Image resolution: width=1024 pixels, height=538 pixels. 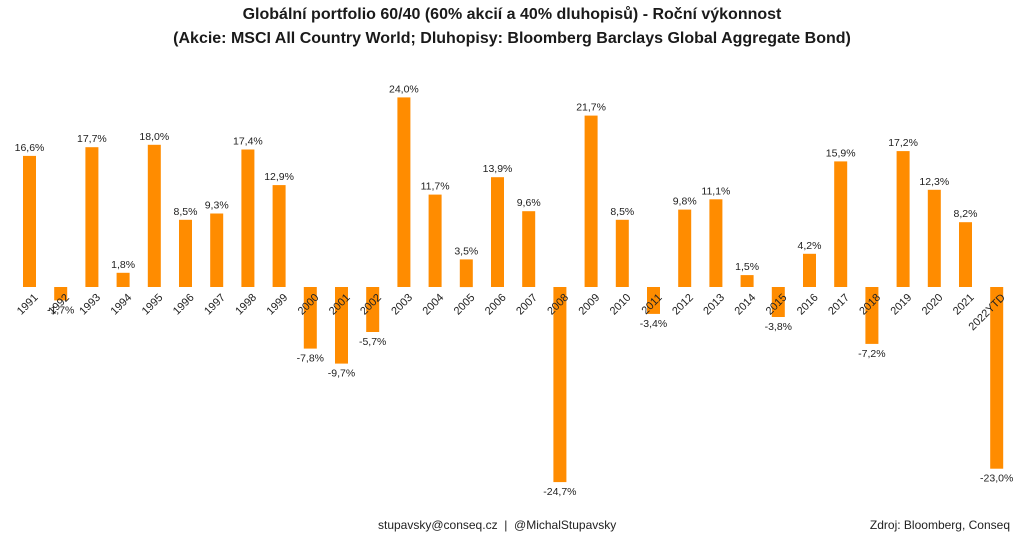 What do you see at coordinates (153, 305) in the screenshot?
I see `category-label-1995: 1995` at bounding box center [153, 305].